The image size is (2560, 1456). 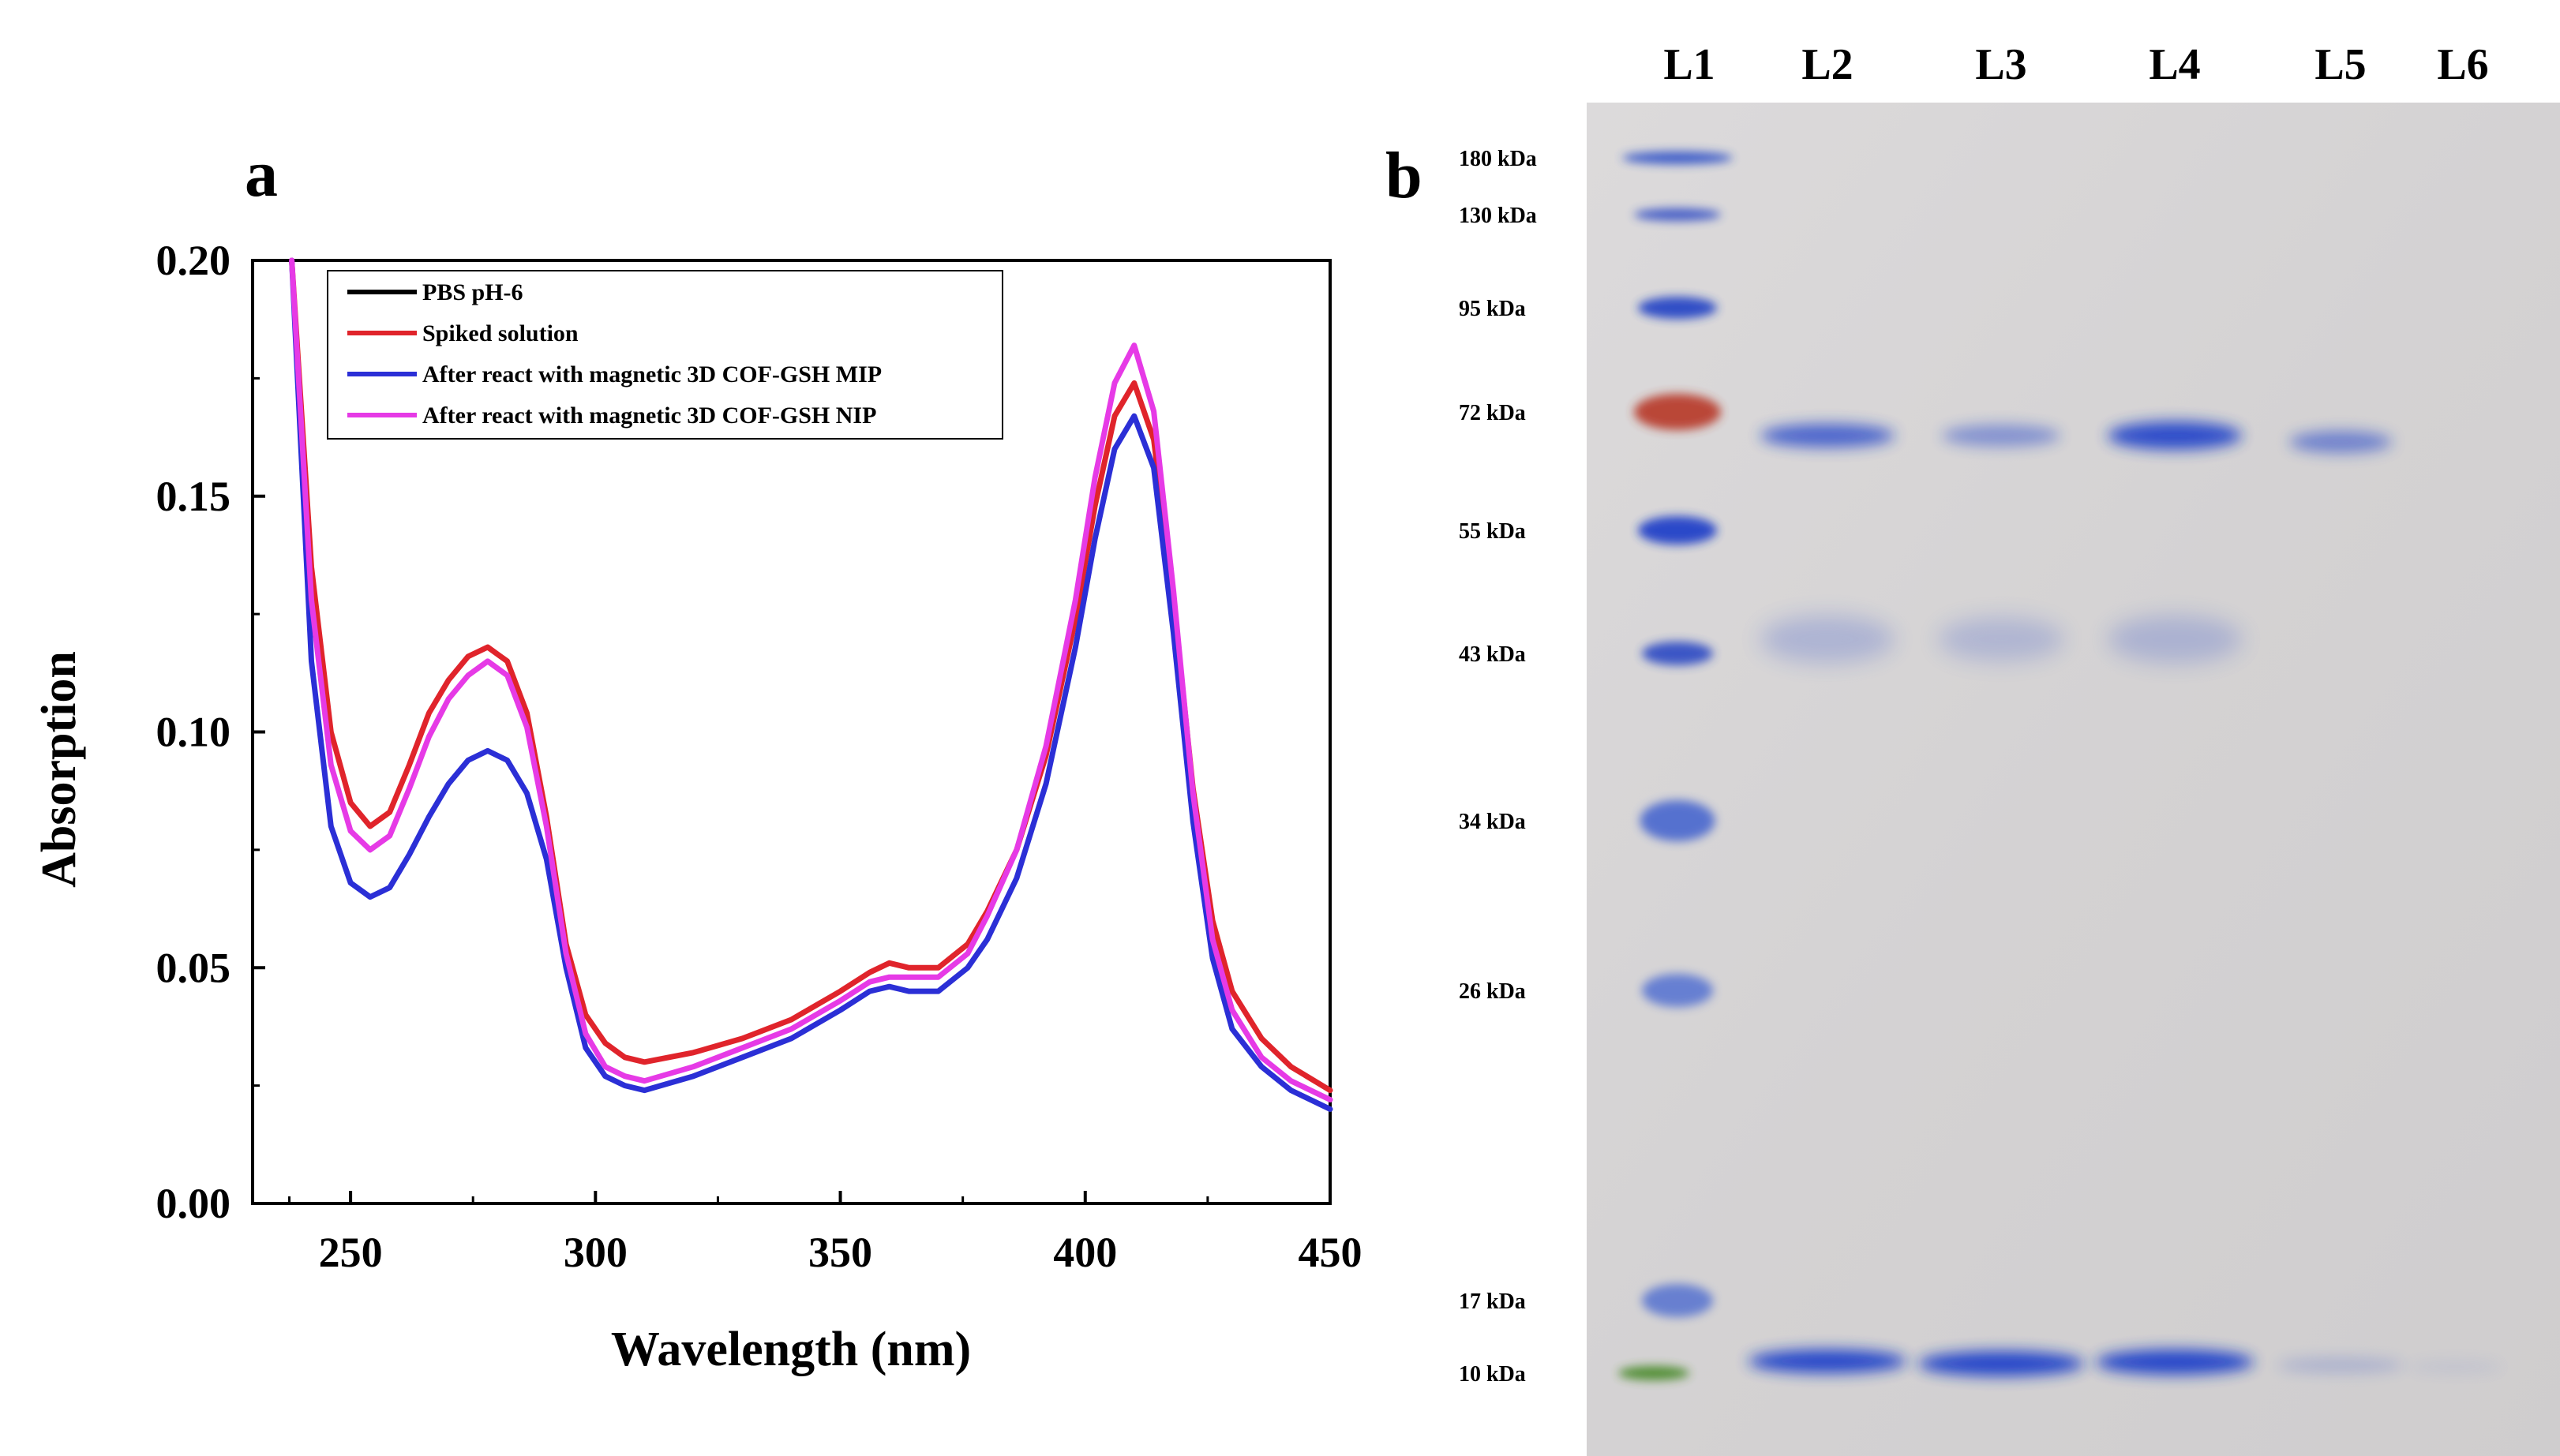 I want to click on lane-label-l5: L5, so click(x=2340, y=64).